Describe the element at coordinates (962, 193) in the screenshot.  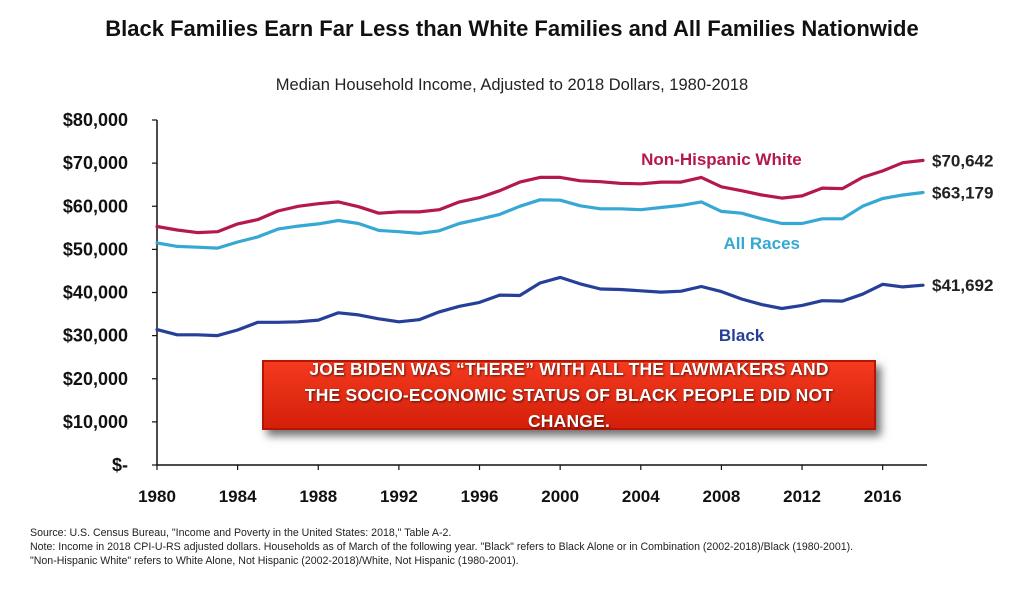
I see `end-value-label: $63,179` at that location.